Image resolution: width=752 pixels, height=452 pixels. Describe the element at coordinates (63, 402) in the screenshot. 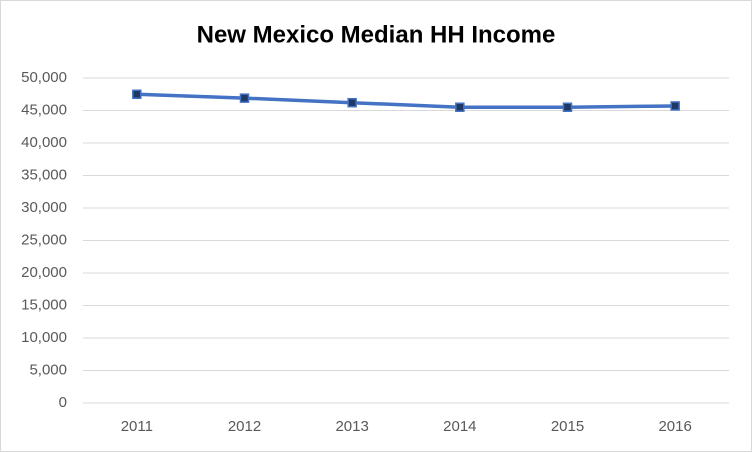

I see `y-tick-label: 0` at that location.